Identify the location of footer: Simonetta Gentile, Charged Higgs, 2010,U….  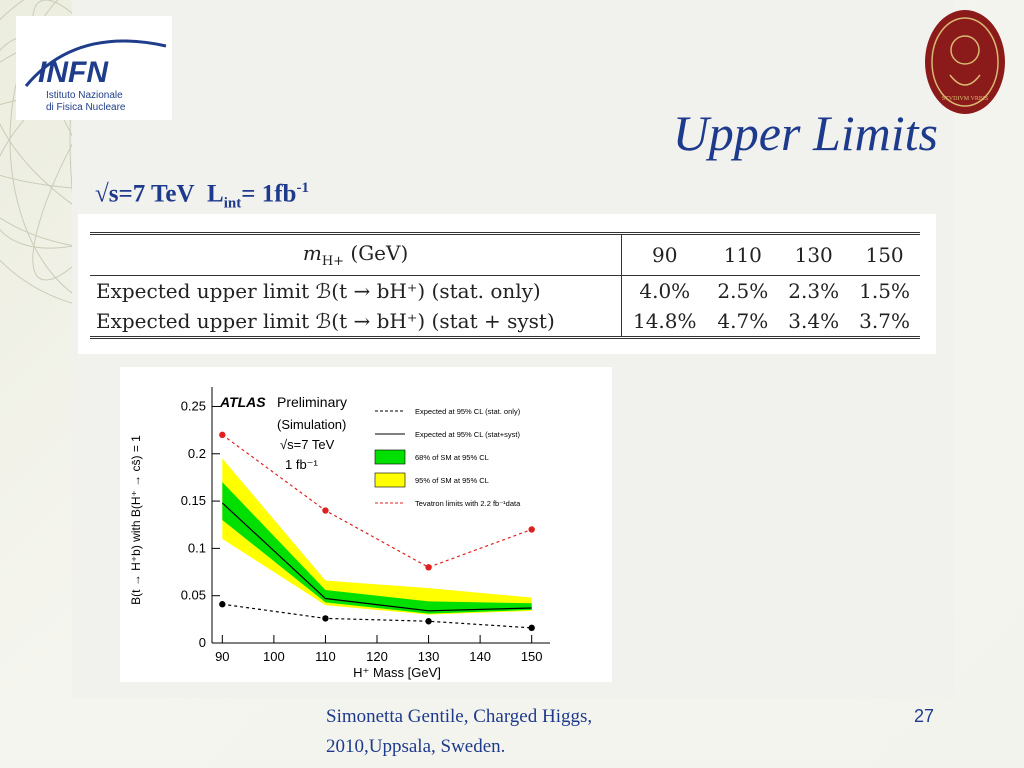
(459, 732).